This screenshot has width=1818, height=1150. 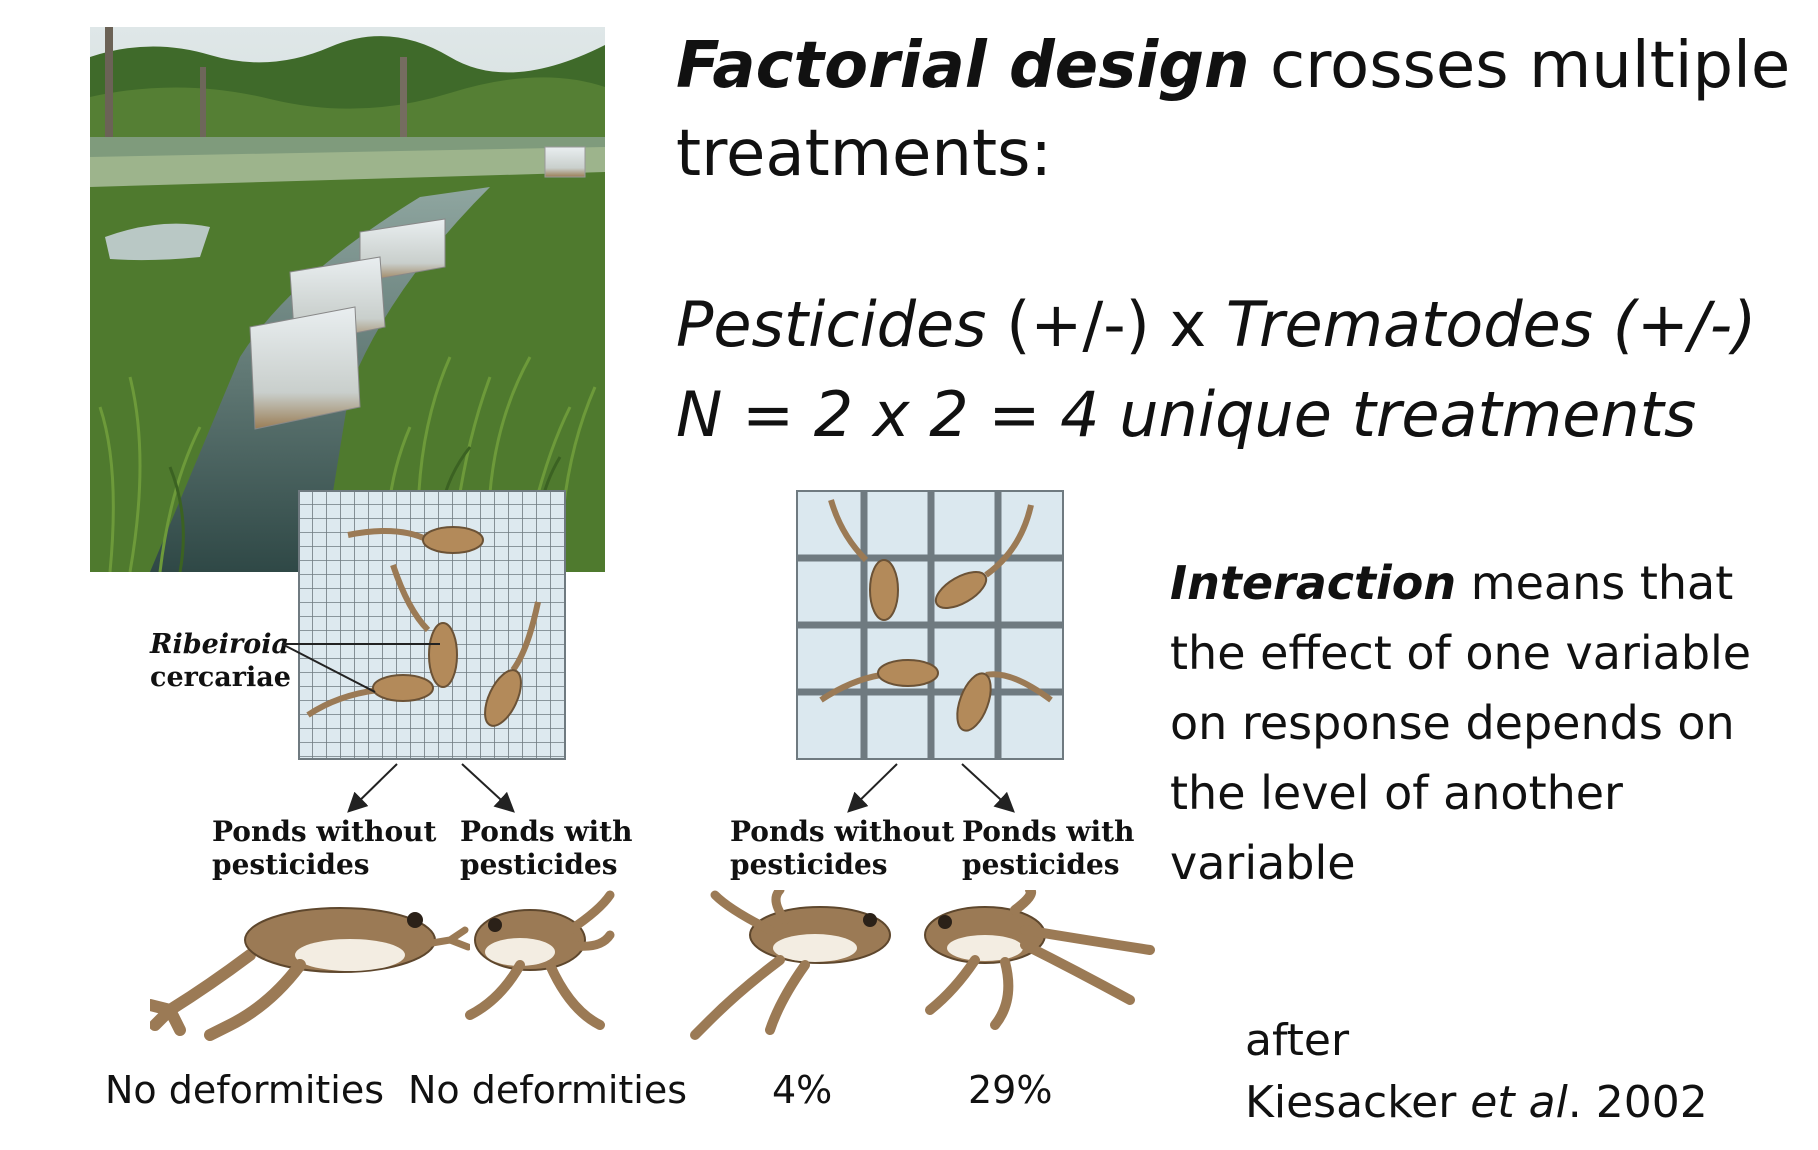 What do you see at coordinates (546, 848) in the screenshot?
I see `label-ponds-with-pesticides-left: Ponds with pesticides` at bounding box center [546, 848].